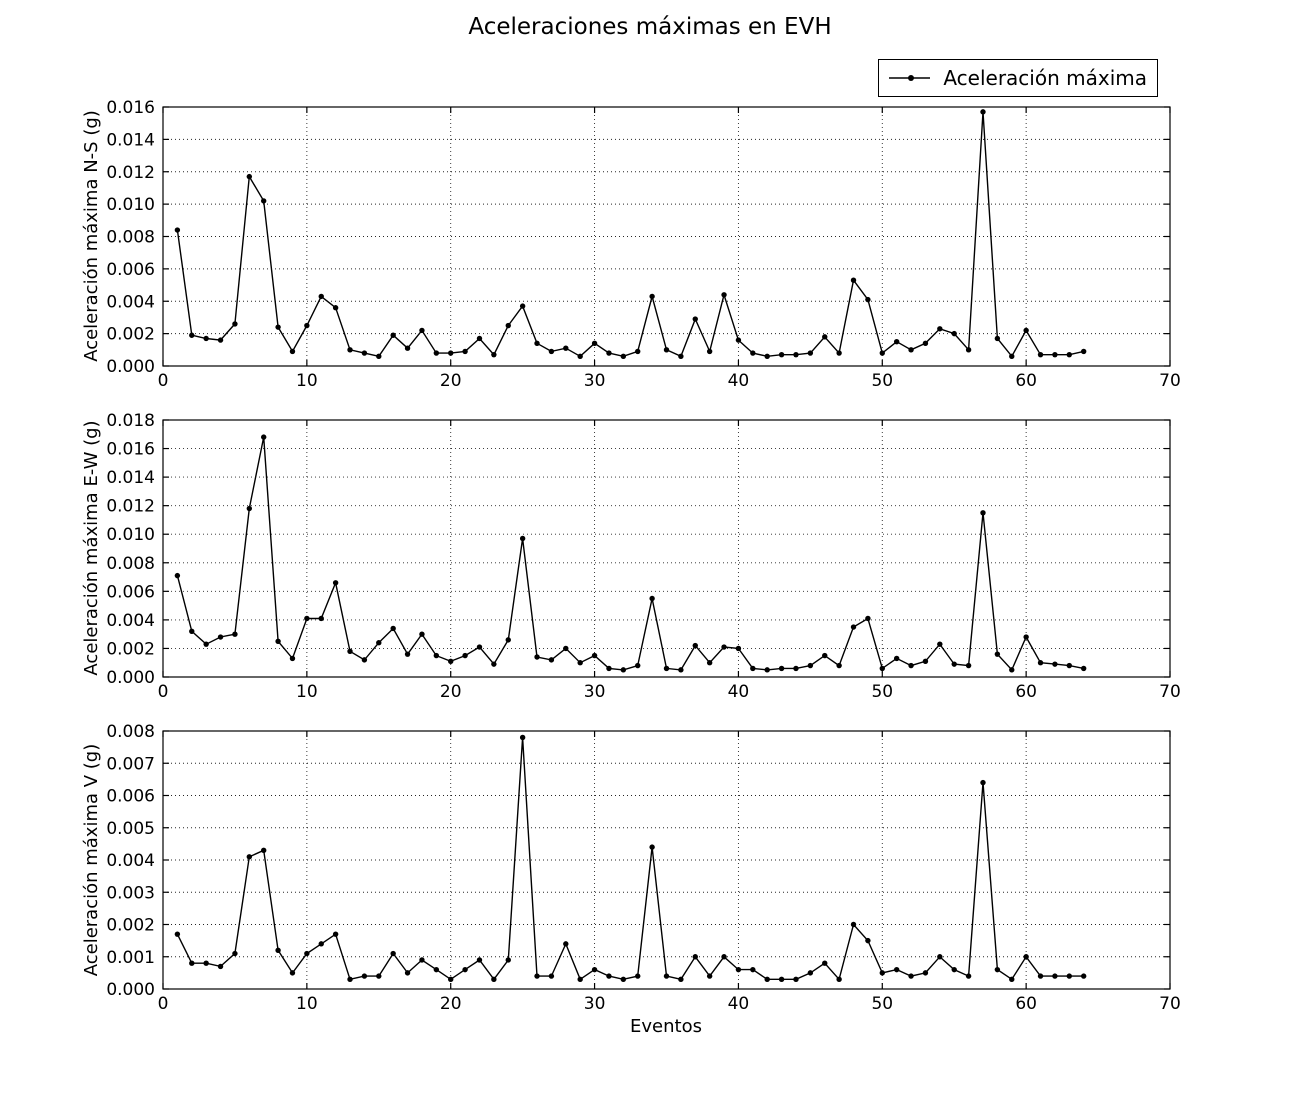  What do you see at coordinates (130, 893) in the screenshot?
I see `y-tick-label: 0.003` at bounding box center [130, 893].